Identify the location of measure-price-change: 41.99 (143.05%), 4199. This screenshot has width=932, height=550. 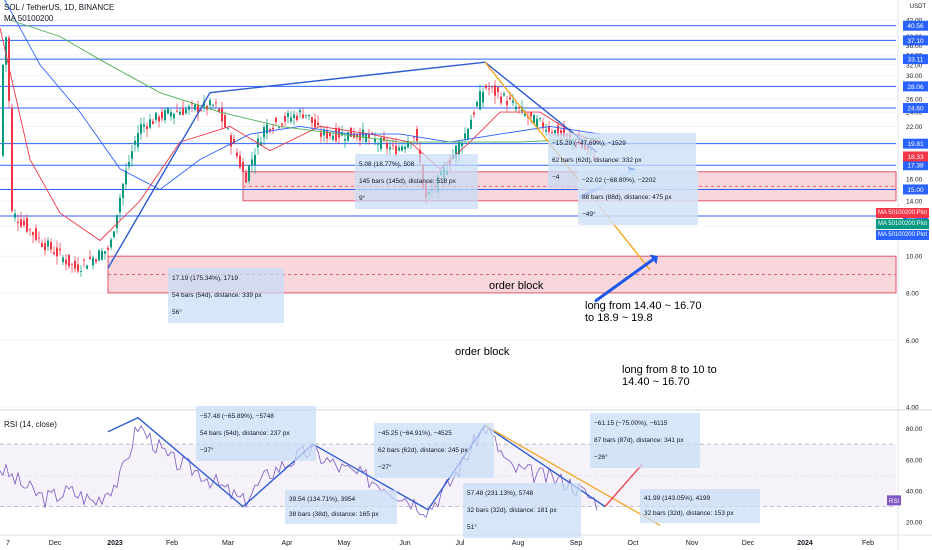
(677, 498).